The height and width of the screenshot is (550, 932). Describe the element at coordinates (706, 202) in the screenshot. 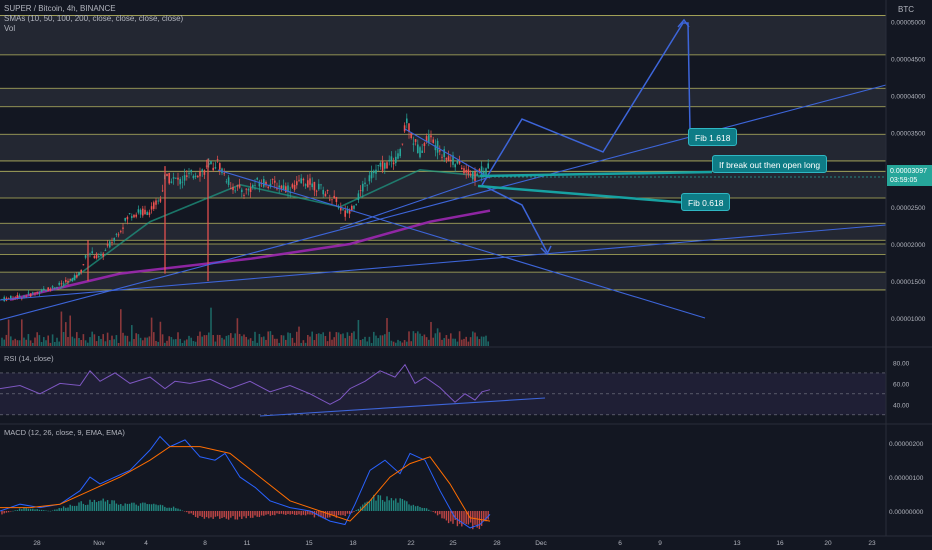

I see `annotation-fib-0618: Fib 0.618` at that location.